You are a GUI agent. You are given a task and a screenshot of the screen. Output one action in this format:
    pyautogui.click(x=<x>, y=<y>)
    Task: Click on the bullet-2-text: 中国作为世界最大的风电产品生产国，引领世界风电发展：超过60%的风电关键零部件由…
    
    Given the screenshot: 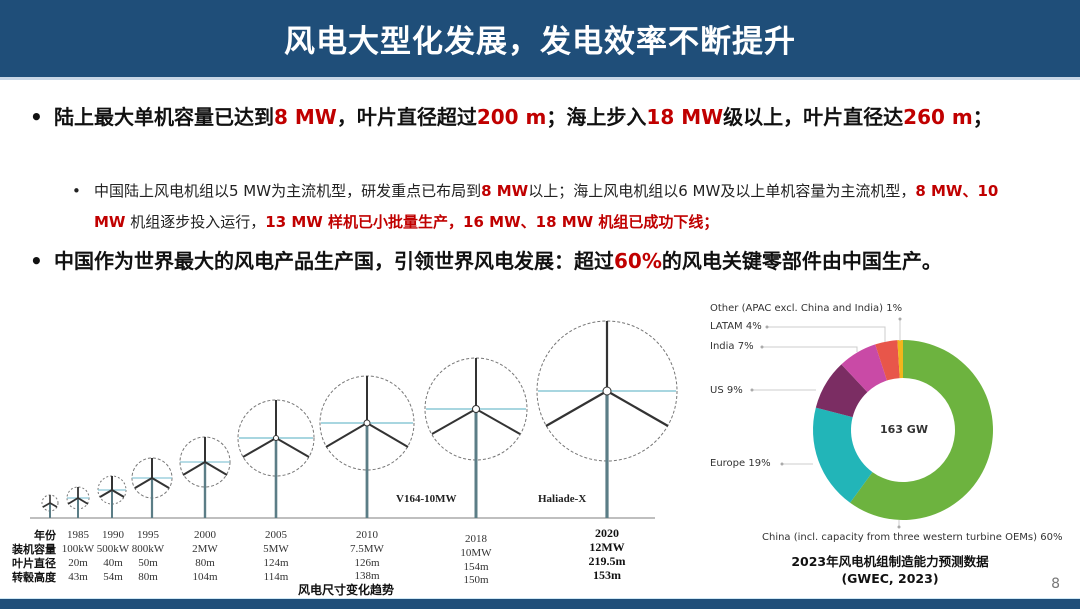 What is the action you would take?
    pyautogui.click(x=498, y=261)
    